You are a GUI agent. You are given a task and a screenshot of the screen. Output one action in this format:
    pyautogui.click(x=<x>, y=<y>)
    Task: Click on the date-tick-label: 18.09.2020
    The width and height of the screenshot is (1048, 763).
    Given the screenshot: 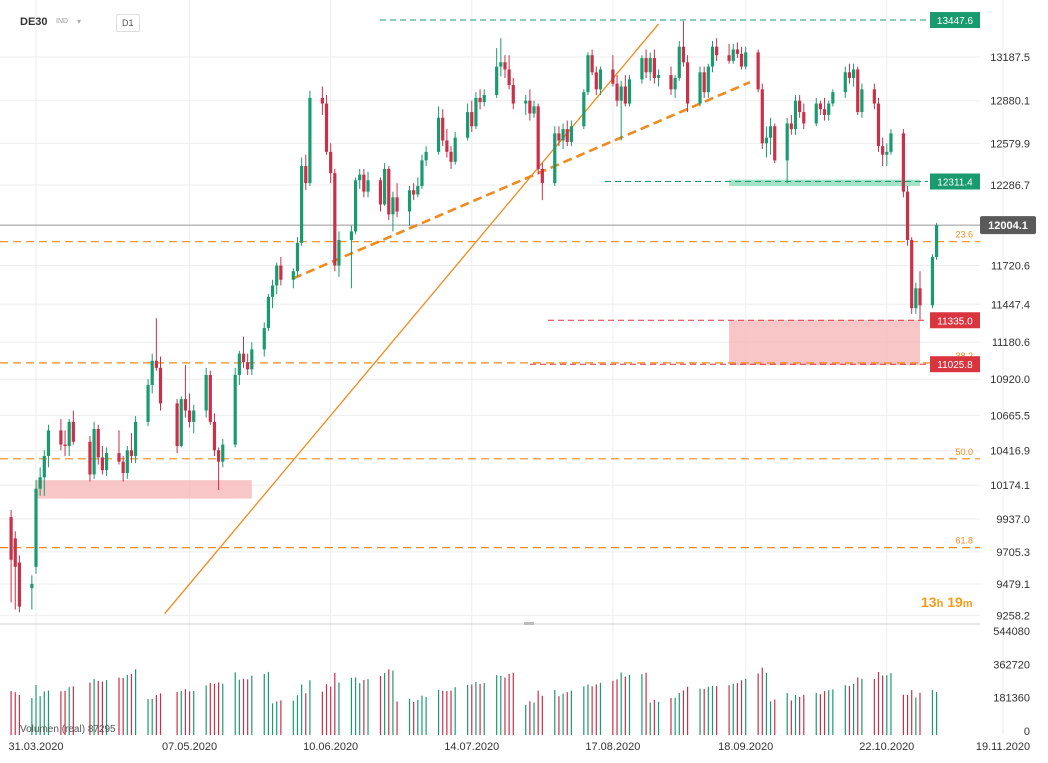 What is the action you would take?
    pyautogui.click(x=745, y=747)
    